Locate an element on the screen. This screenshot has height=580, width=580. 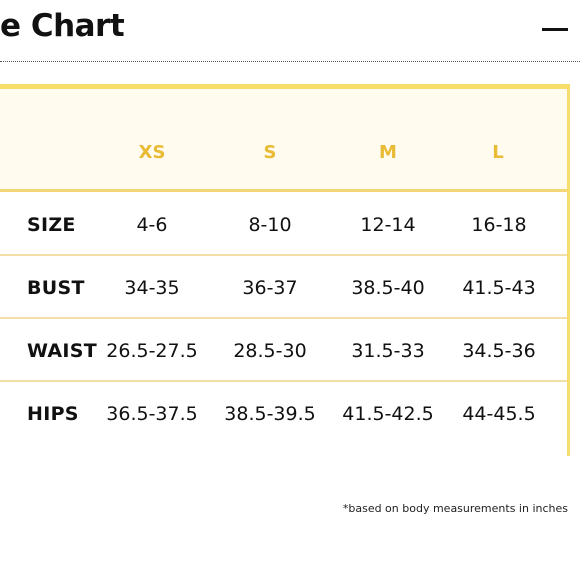
column-header-l: L is located at coordinates (498, 152).